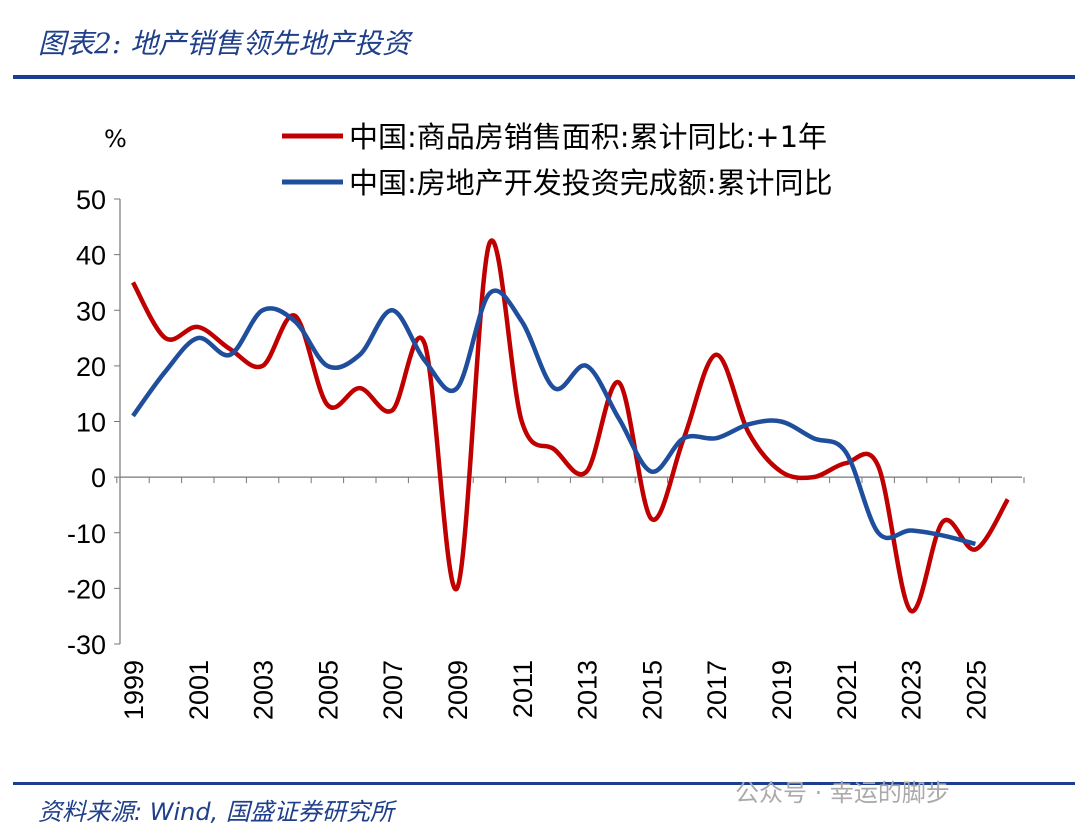 The width and height of the screenshot is (1080, 831). What do you see at coordinates (199, 690) in the screenshot?
I see `x-tick-label: 2001` at bounding box center [199, 690].